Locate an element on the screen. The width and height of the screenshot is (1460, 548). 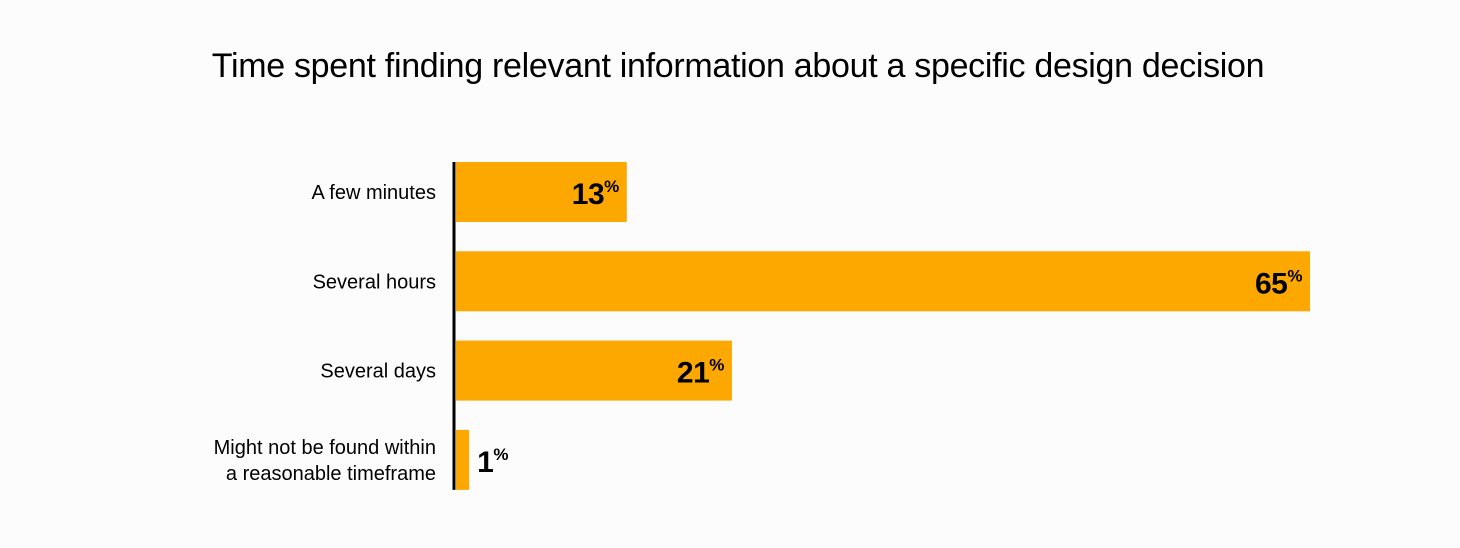
category-label-1: A few minutes is located at coordinates (373, 193).